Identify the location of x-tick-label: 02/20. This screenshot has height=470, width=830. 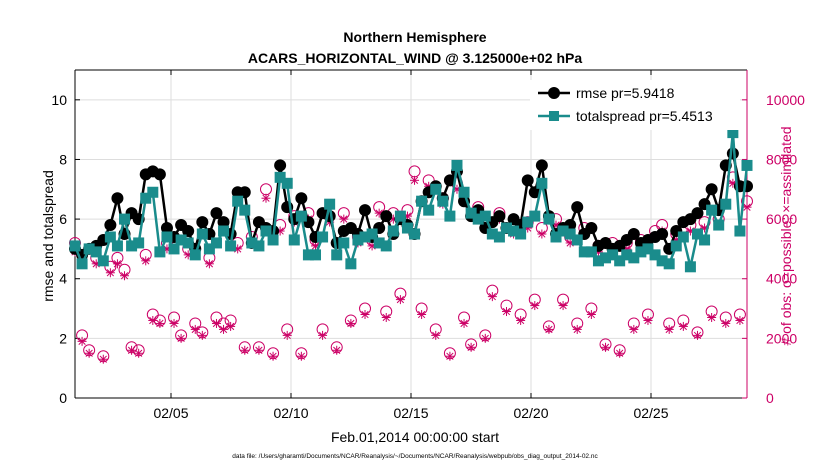
(530, 413).